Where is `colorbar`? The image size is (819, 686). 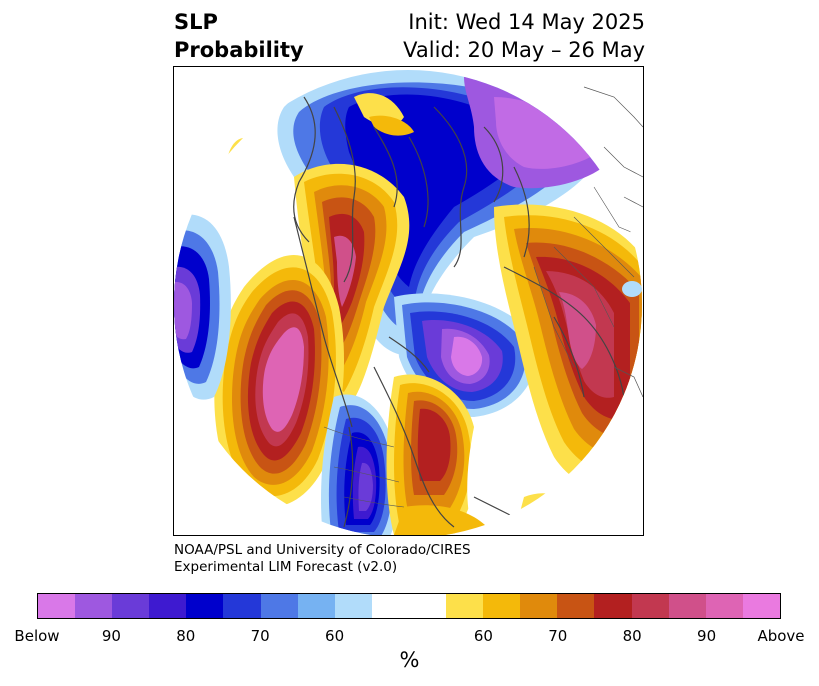
colorbar is located at coordinates (409, 606).